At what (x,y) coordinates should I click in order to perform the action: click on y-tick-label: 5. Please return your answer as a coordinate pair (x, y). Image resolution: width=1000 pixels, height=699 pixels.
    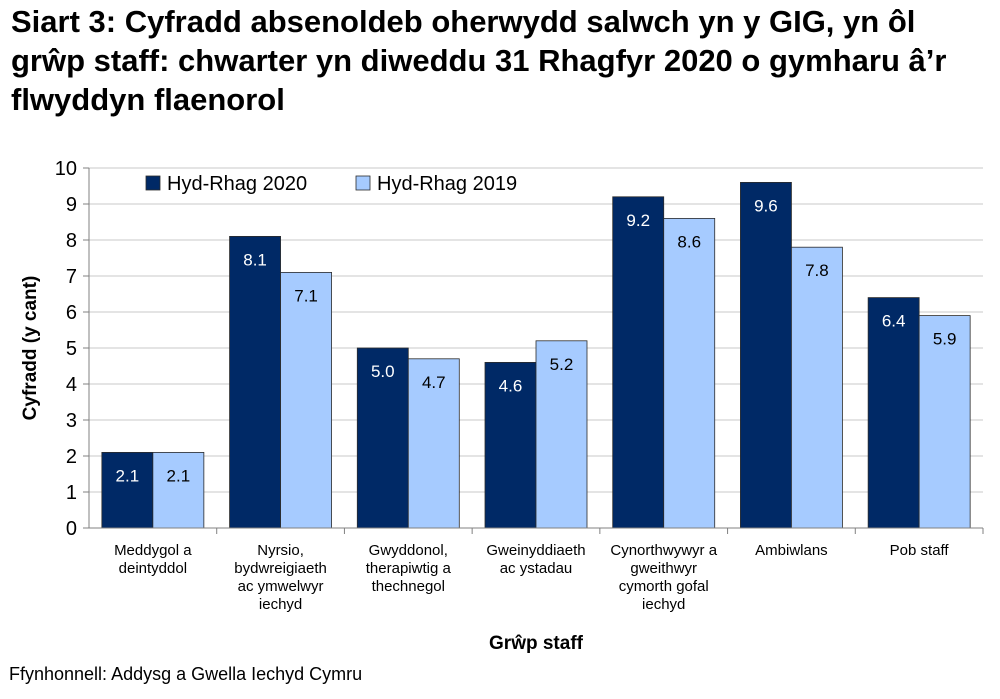
    Looking at the image, I should click on (71, 349).